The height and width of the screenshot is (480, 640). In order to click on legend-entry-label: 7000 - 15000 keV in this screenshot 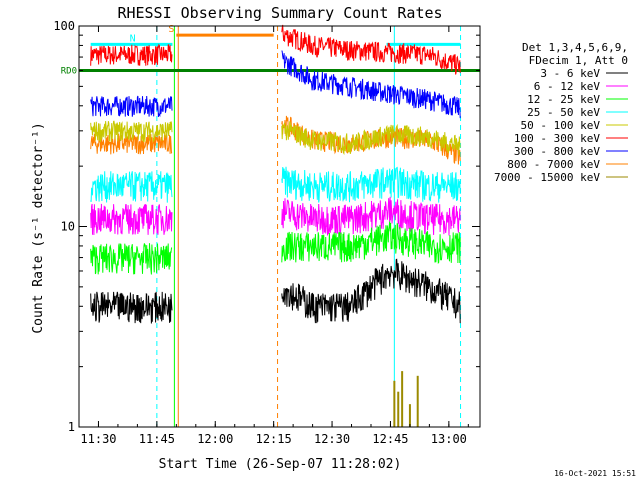, I will do `click(547, 177)`.